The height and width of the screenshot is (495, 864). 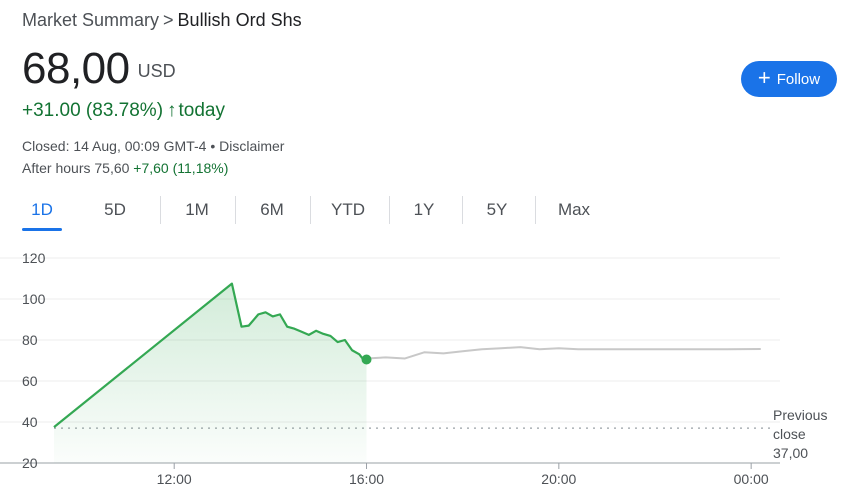 What do you see at coordinates (798, 79) in the screenshot?
I see `follow-label: Follow` at bounding box center [798, 79].